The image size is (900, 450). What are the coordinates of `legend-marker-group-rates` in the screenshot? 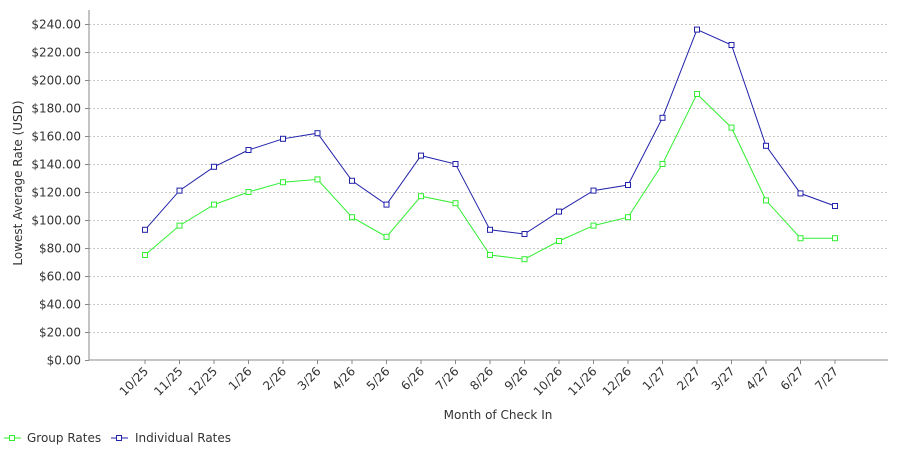 It's located at (12, 438).